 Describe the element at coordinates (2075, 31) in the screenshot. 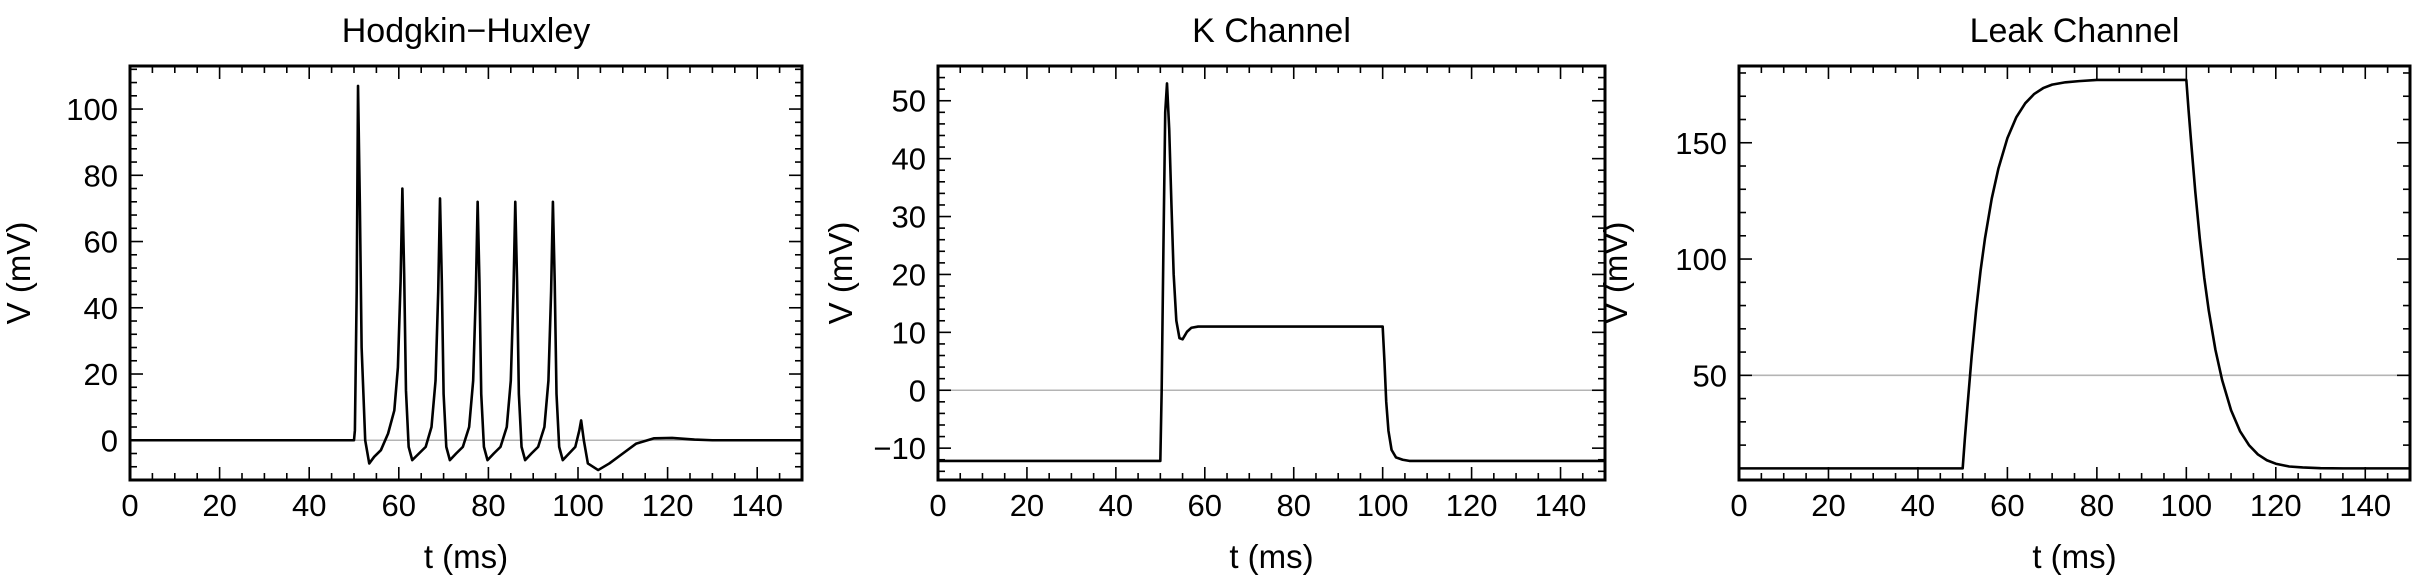

I see `chart-title: Leak Channel` at that location.